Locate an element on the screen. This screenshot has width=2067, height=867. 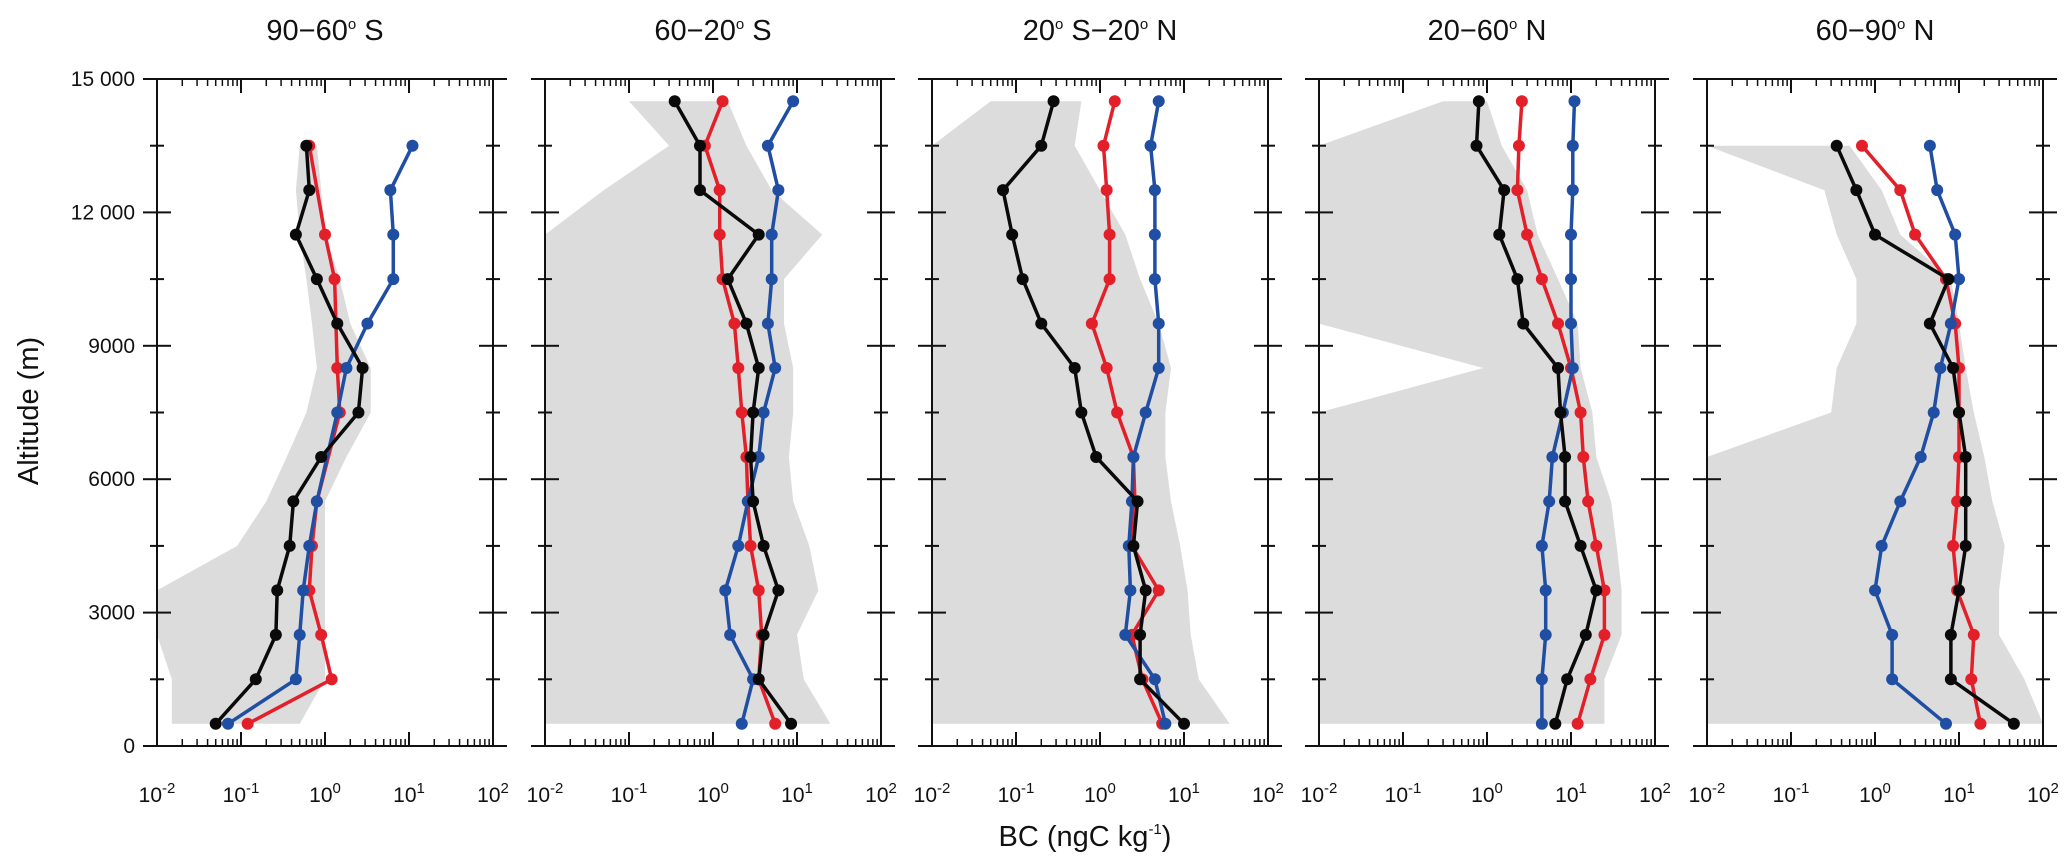
x-tick-label: 10⁻¹ is located at coordinates (629, 793).